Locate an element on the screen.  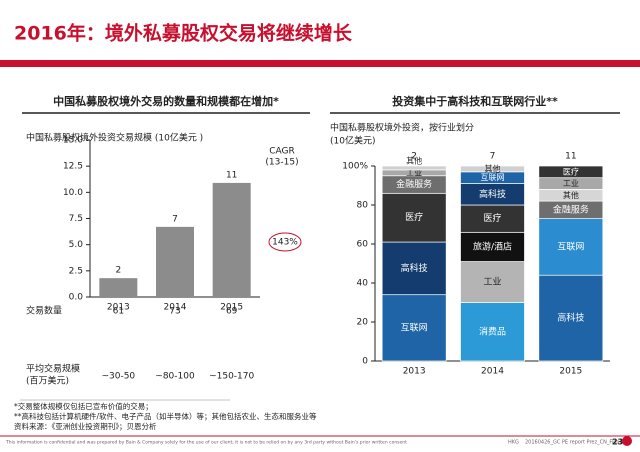
y-tick-label: 40 is located at coordinates (363, 284).